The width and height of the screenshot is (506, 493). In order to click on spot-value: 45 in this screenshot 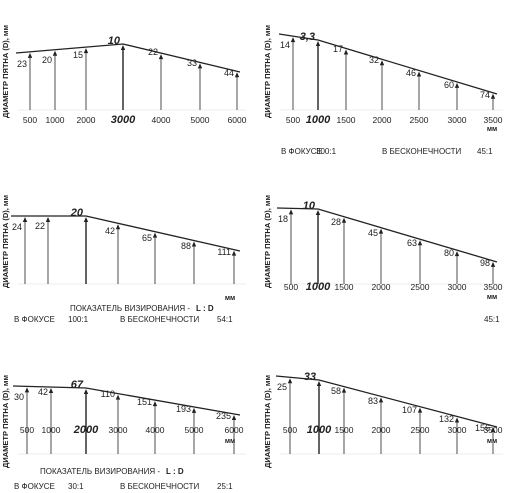, I will do `click(373, 233)`.